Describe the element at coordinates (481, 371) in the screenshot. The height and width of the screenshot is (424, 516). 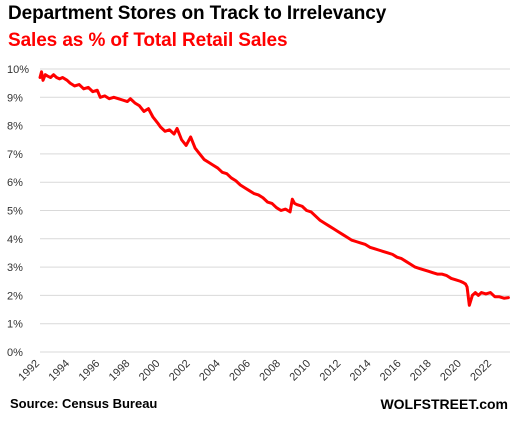
I see `x-tick-label: 2022` at that location.